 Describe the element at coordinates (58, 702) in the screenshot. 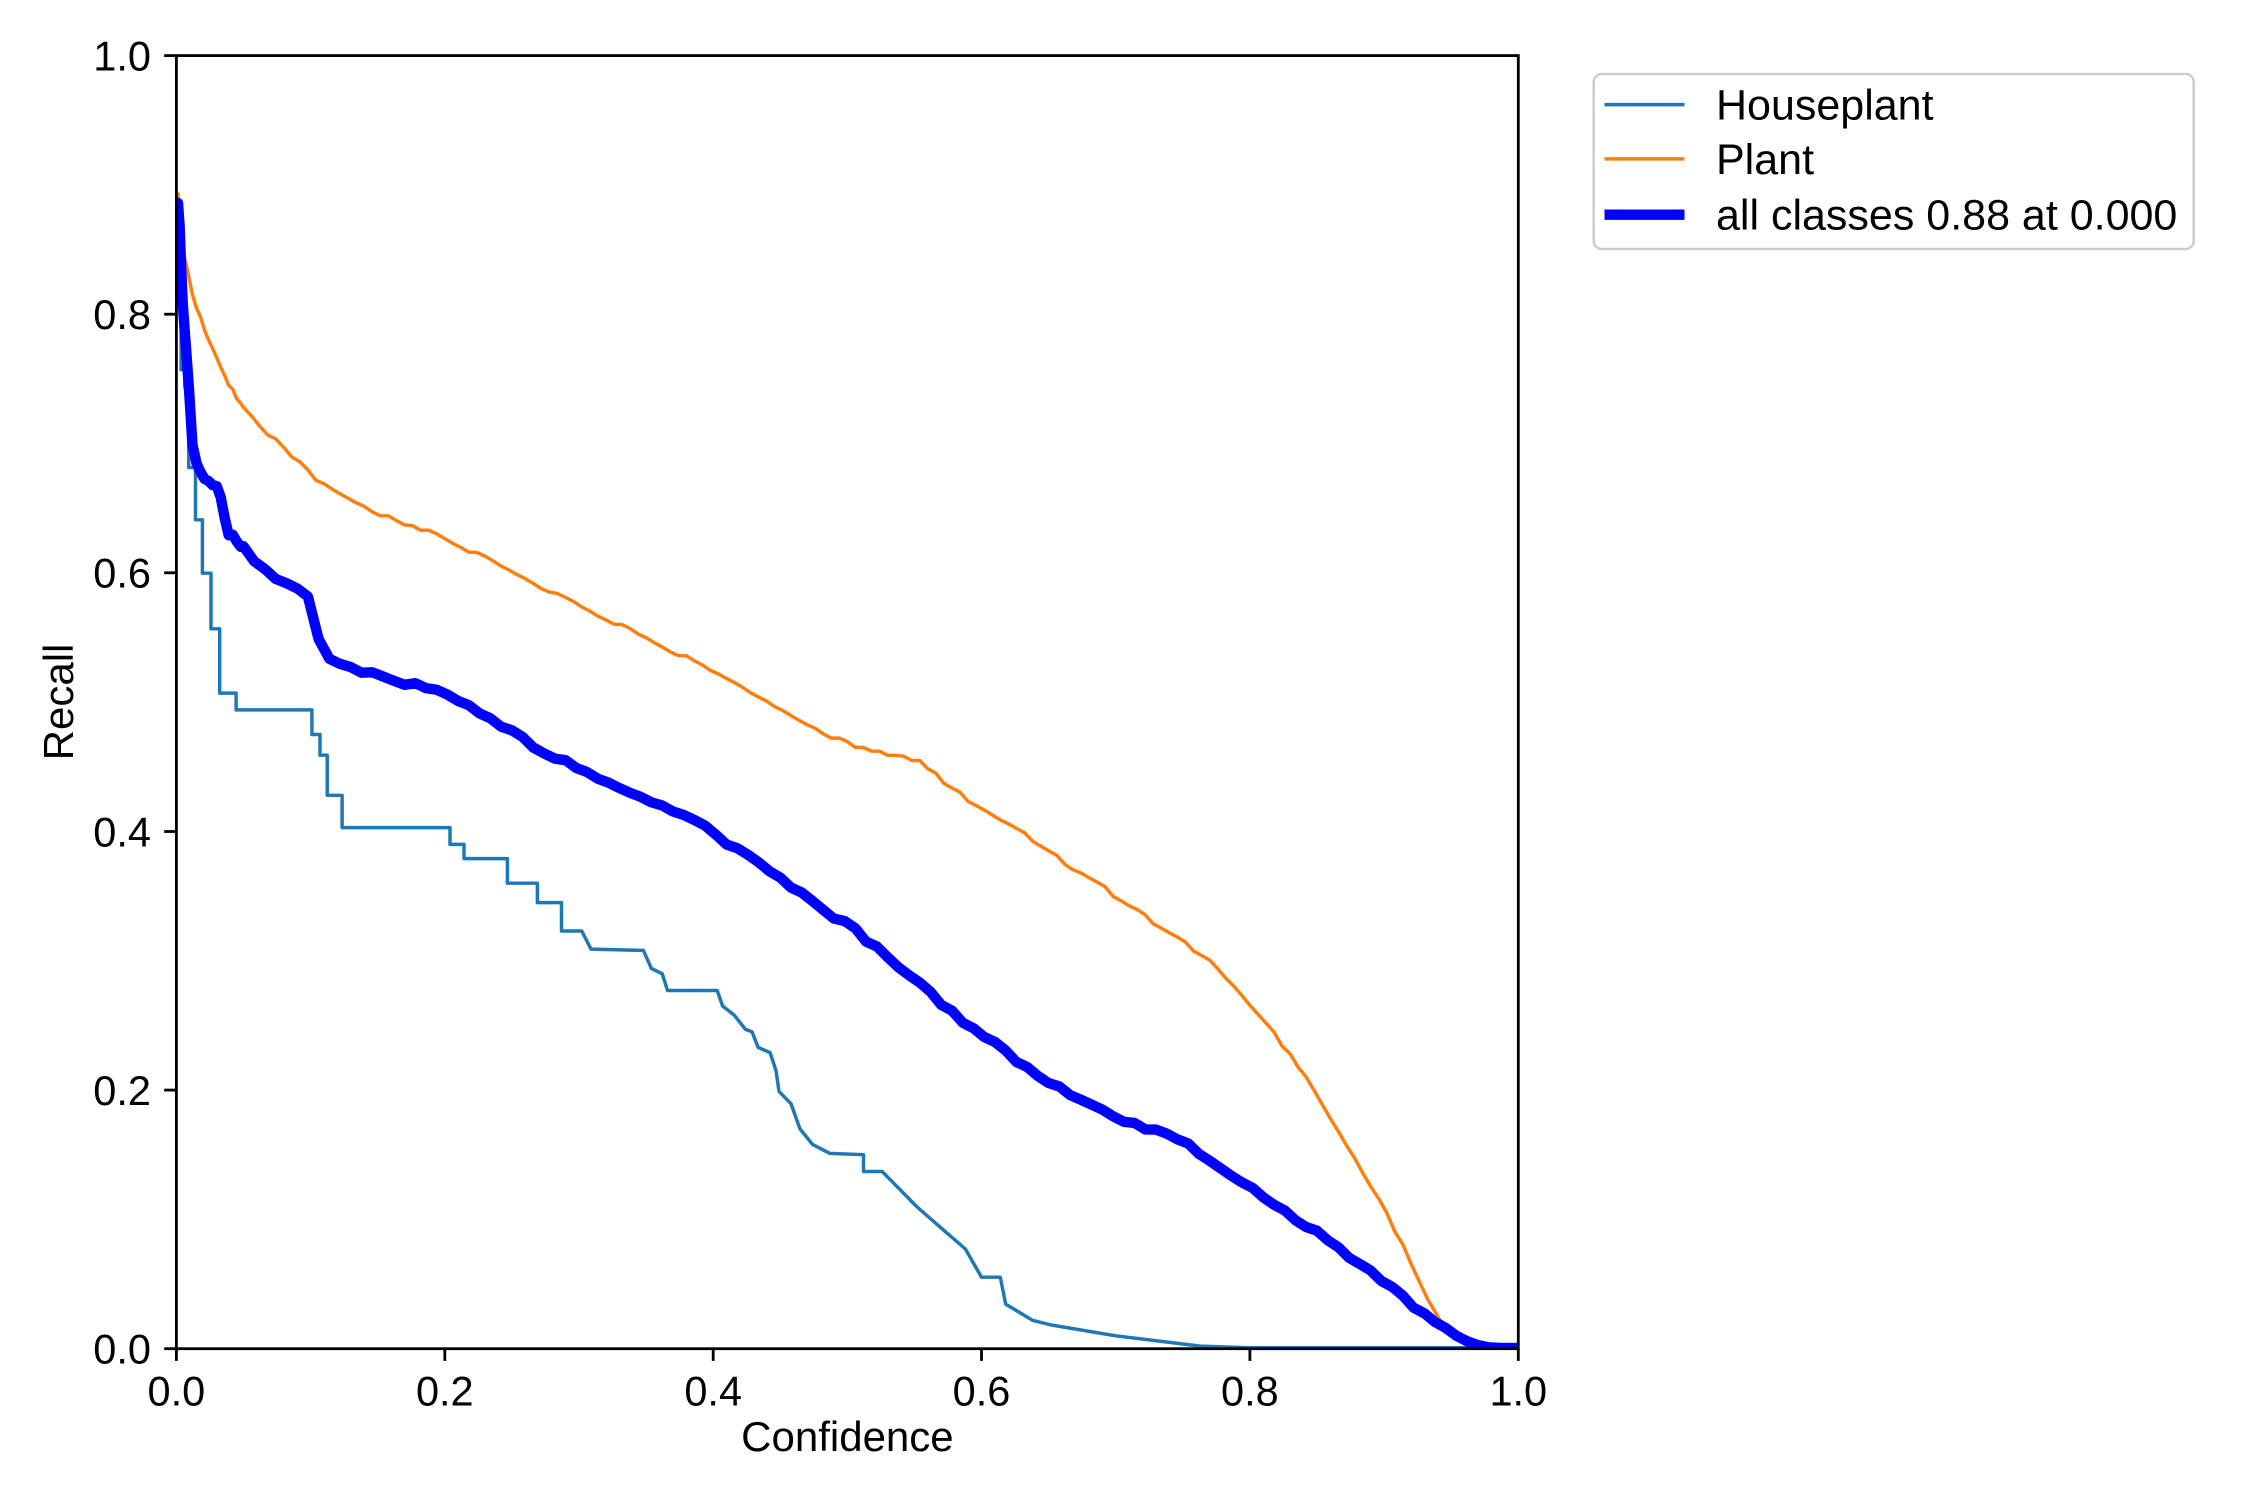

I see `svg-text: Recall` at that location.